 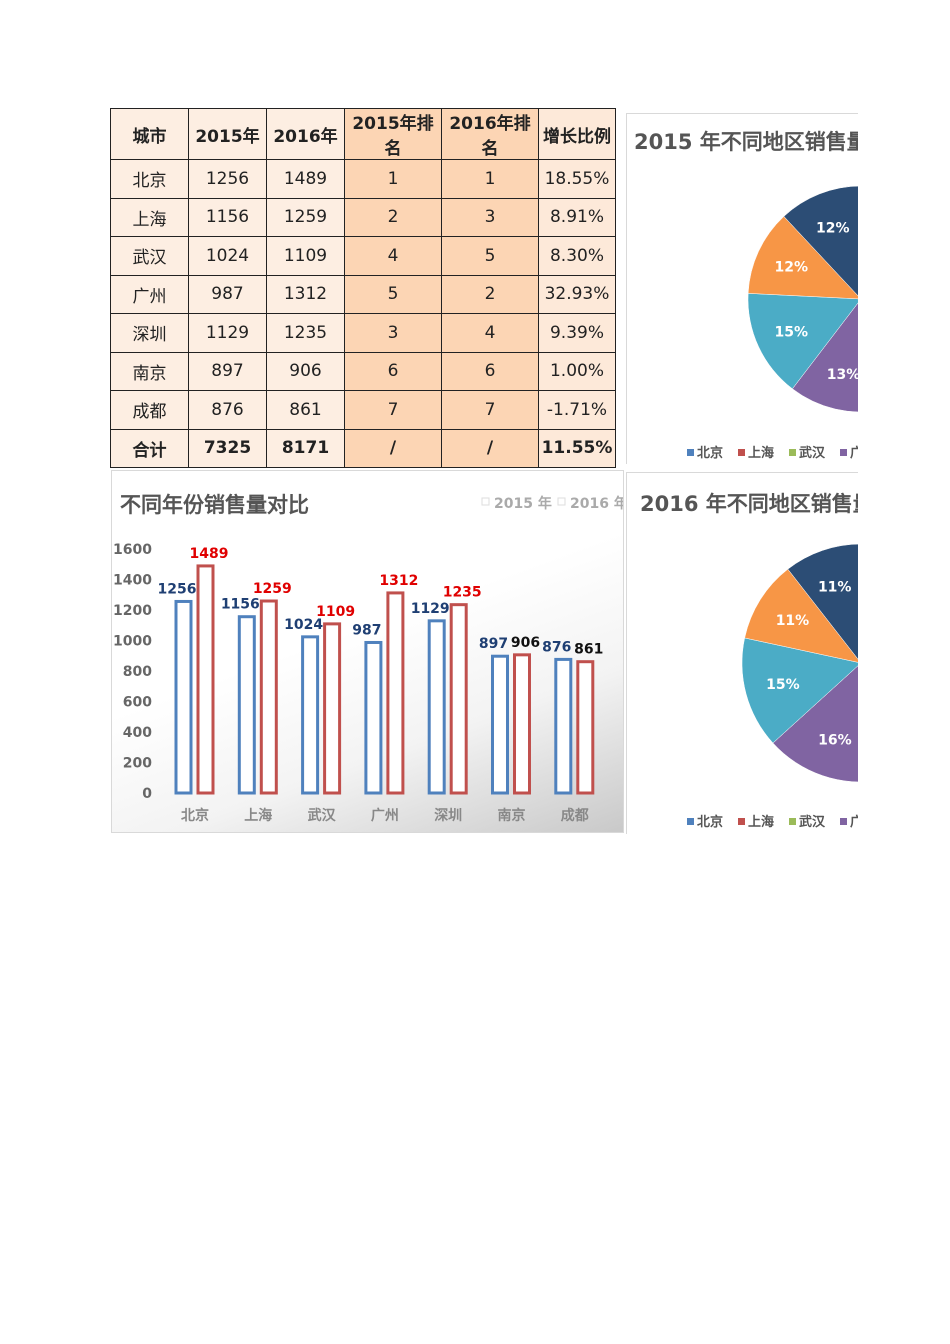 What do you see at coordinates (149, 410) in the screenshot?
I see `table-cell: 成都` at bounding box center [149, 410].